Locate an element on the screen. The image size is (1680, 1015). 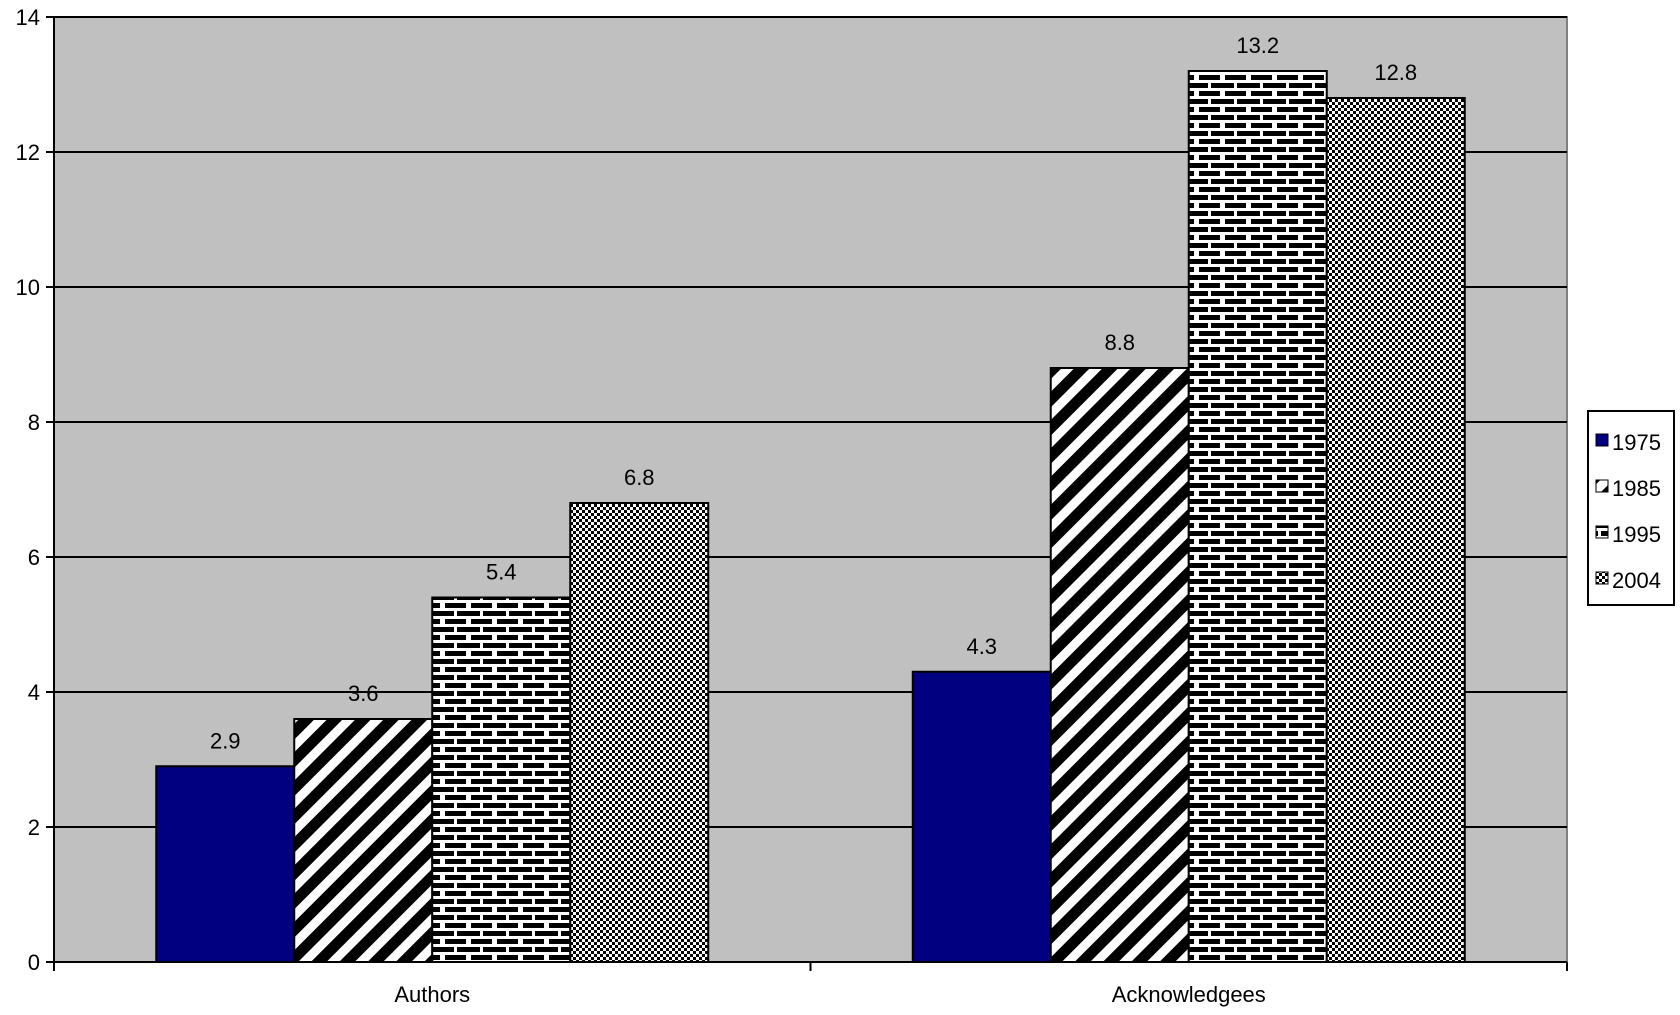
data-label: 2.9 is located at coordinates (225, 740).